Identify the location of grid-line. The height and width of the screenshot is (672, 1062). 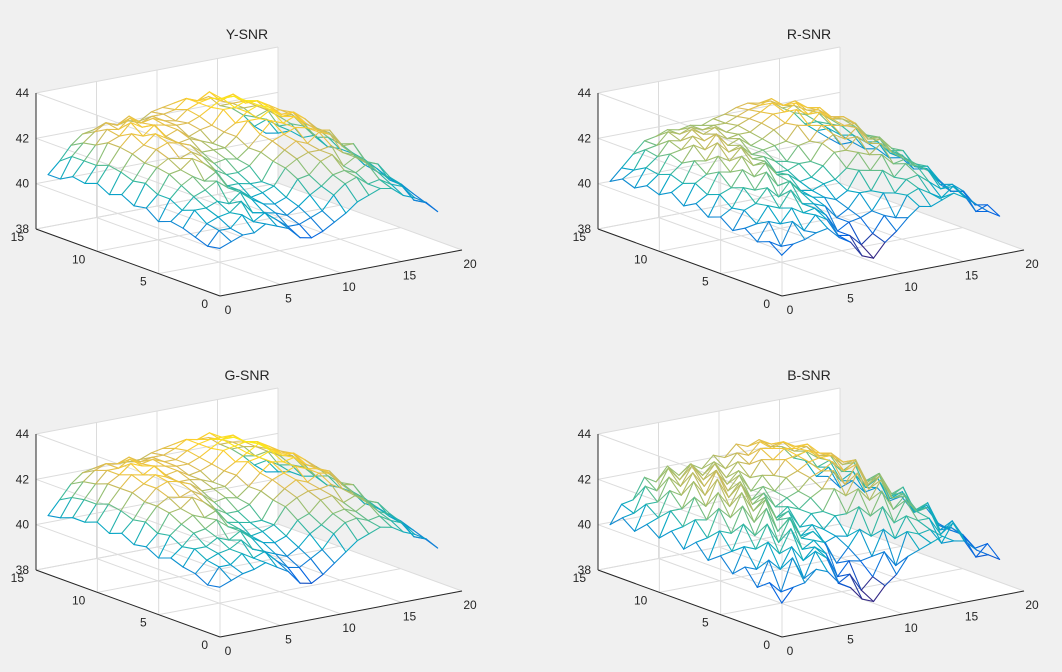
(279, 592).